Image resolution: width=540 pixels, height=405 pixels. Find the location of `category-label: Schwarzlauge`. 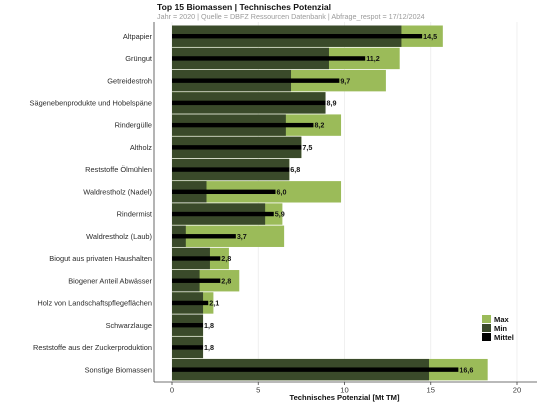

category-label: Schwarzlauge is located at coordinates (129, 325).